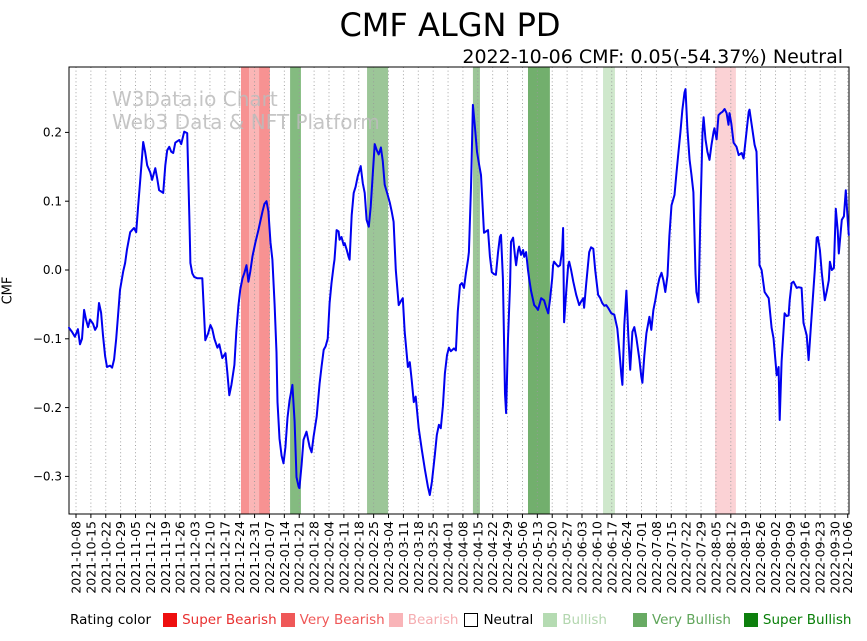  I want to click on x-tick-label: 2021-10-15, so click(90, 557).